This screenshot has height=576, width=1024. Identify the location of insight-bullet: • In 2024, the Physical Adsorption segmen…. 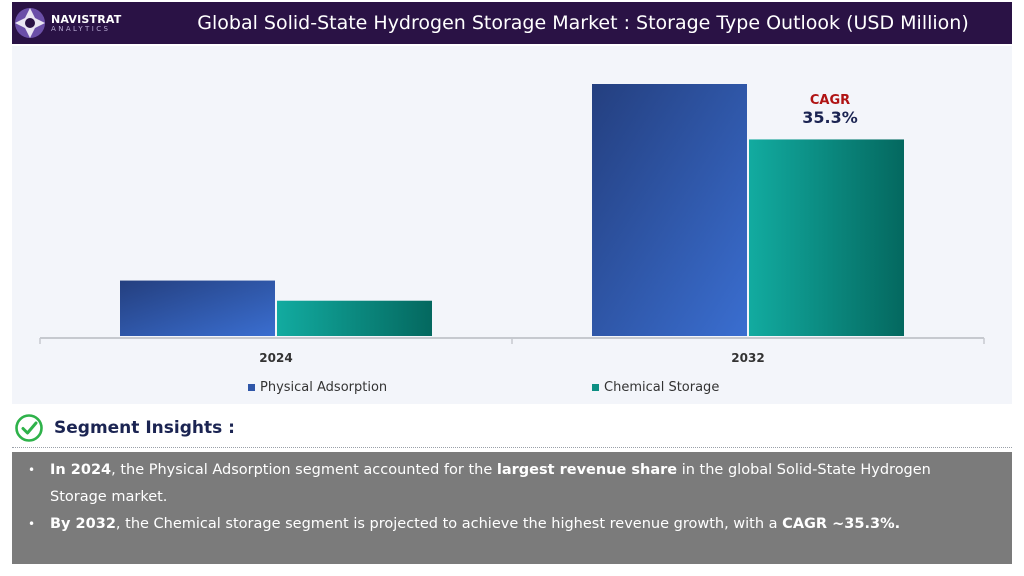
(505, 484).